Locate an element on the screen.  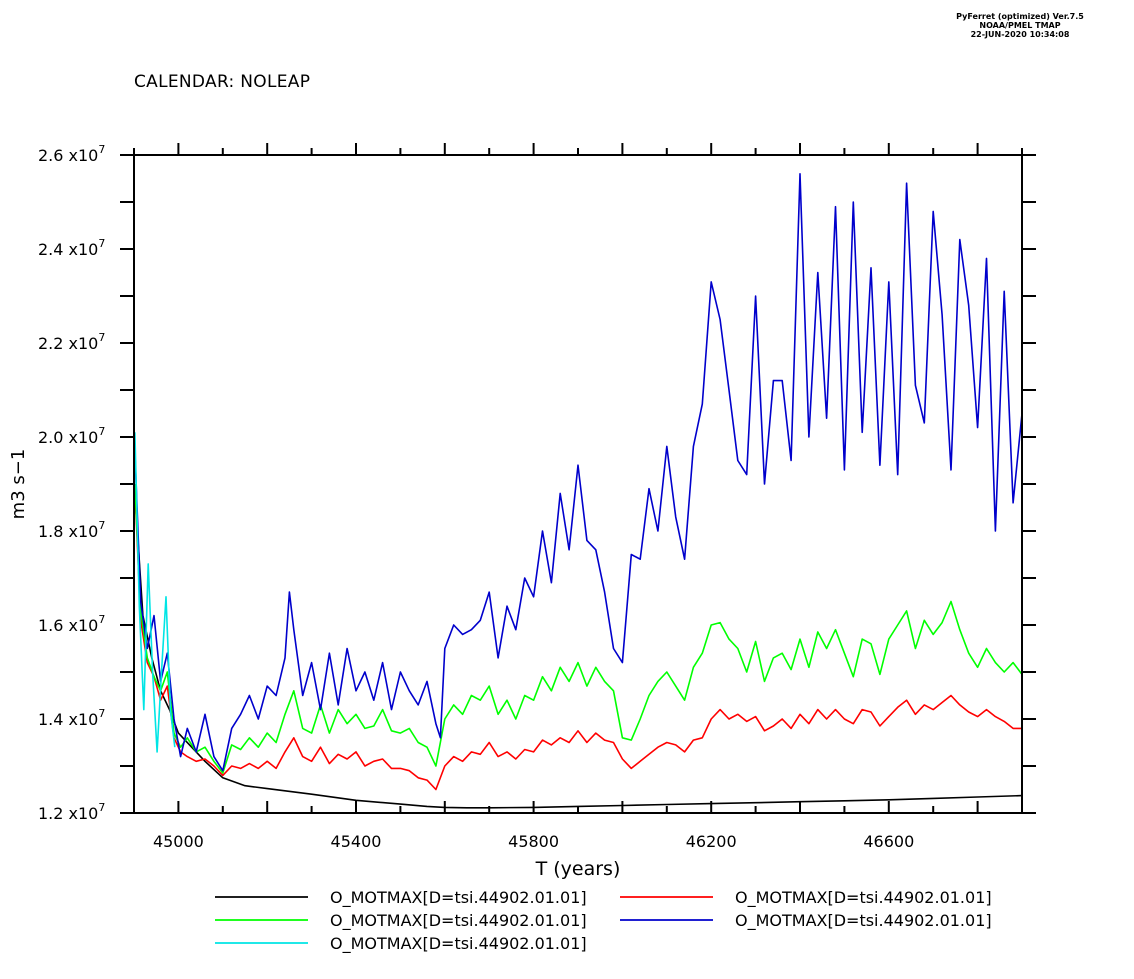
x-tick-label: 46200 is located at coordinates (711, 841).